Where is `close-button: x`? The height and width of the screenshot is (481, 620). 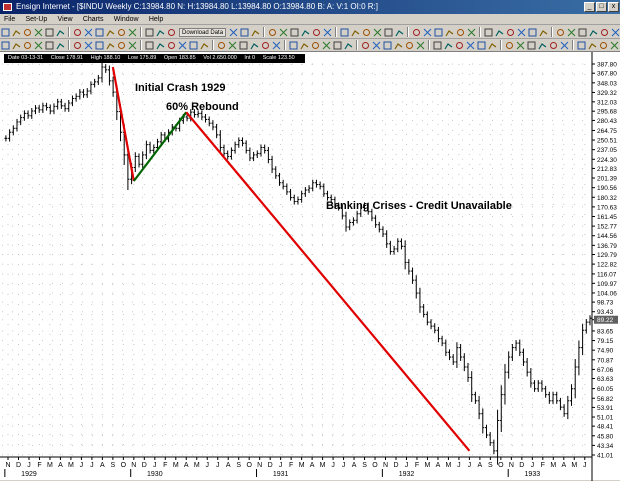
close-button: x is located at coordinates (613, 7).